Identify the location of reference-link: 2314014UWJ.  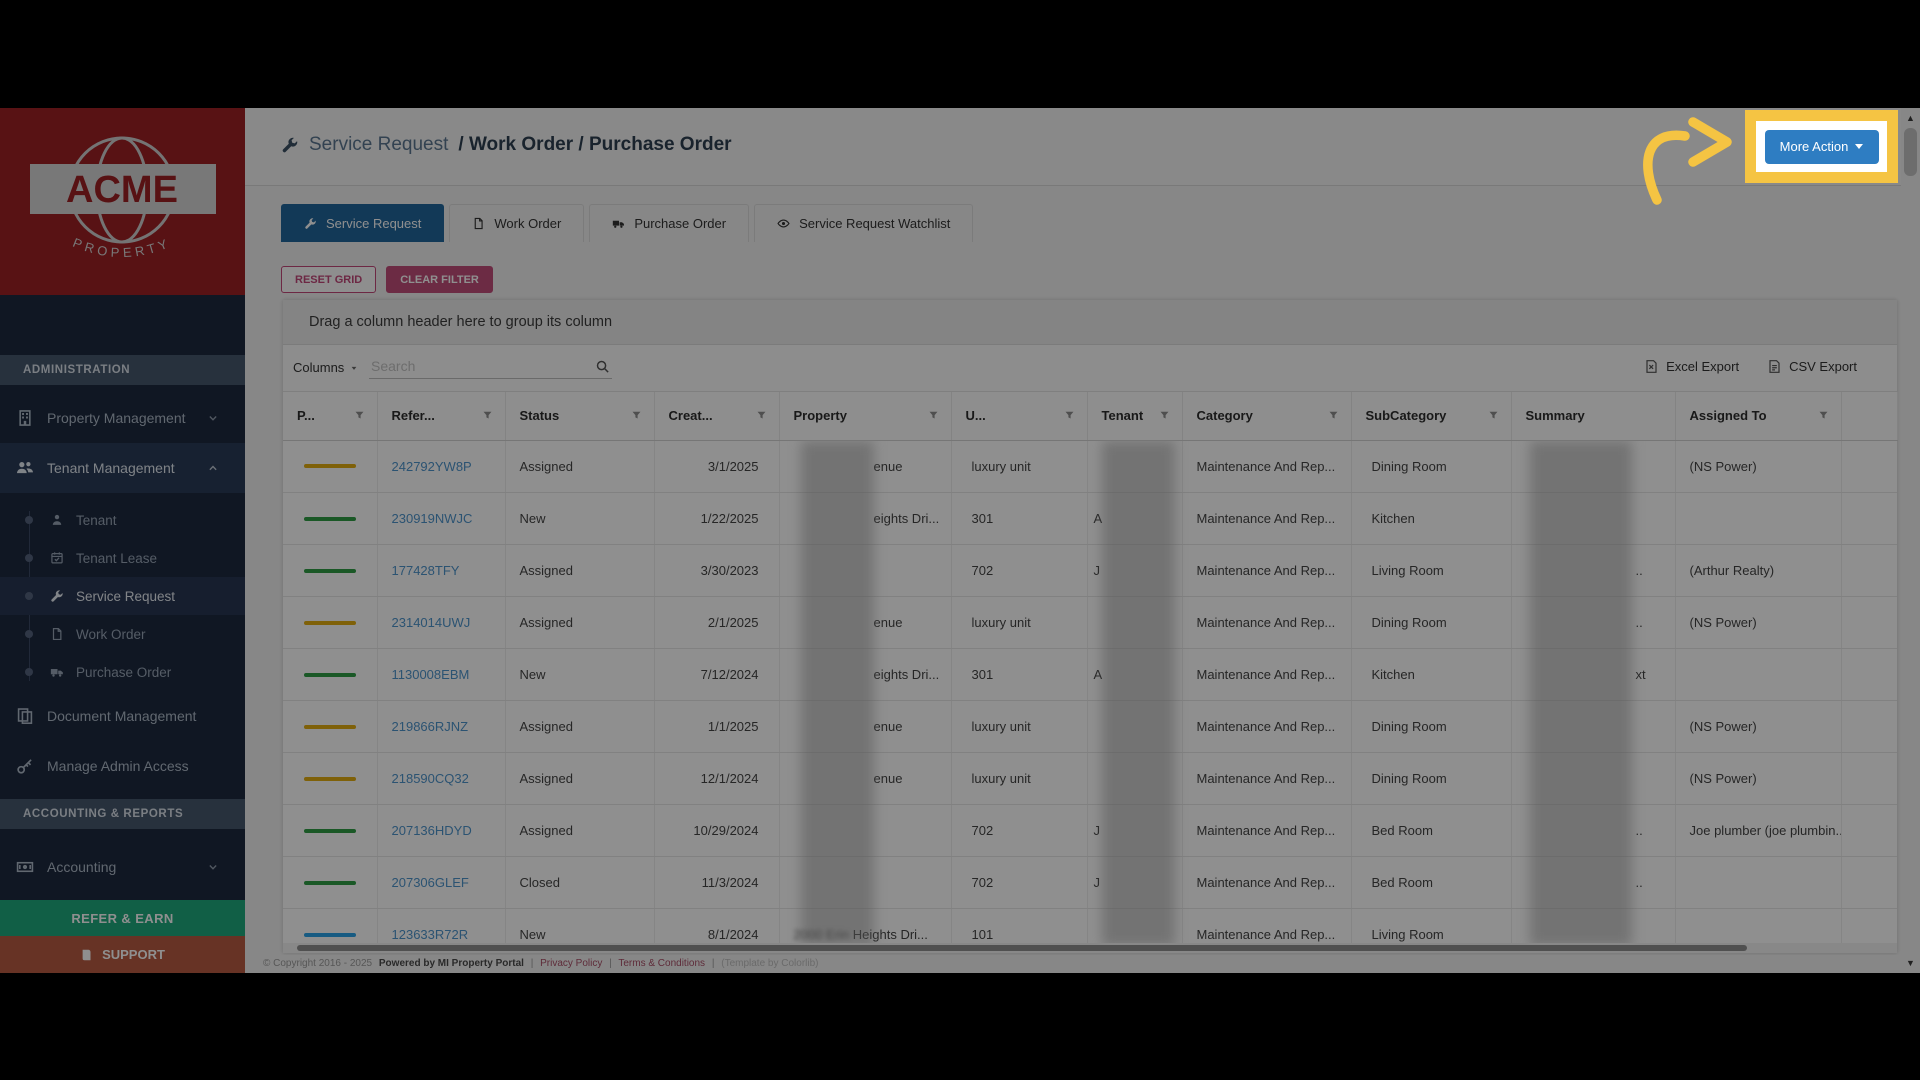
(431, 622).